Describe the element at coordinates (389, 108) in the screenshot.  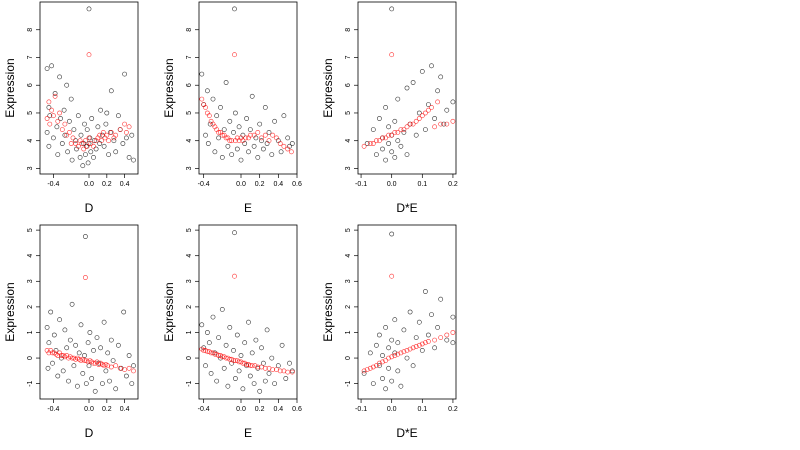
I see `panel-3: -0.1 0.0 0.1 0.2 3 4 5 6 7 8 D*E Expression` at that location.